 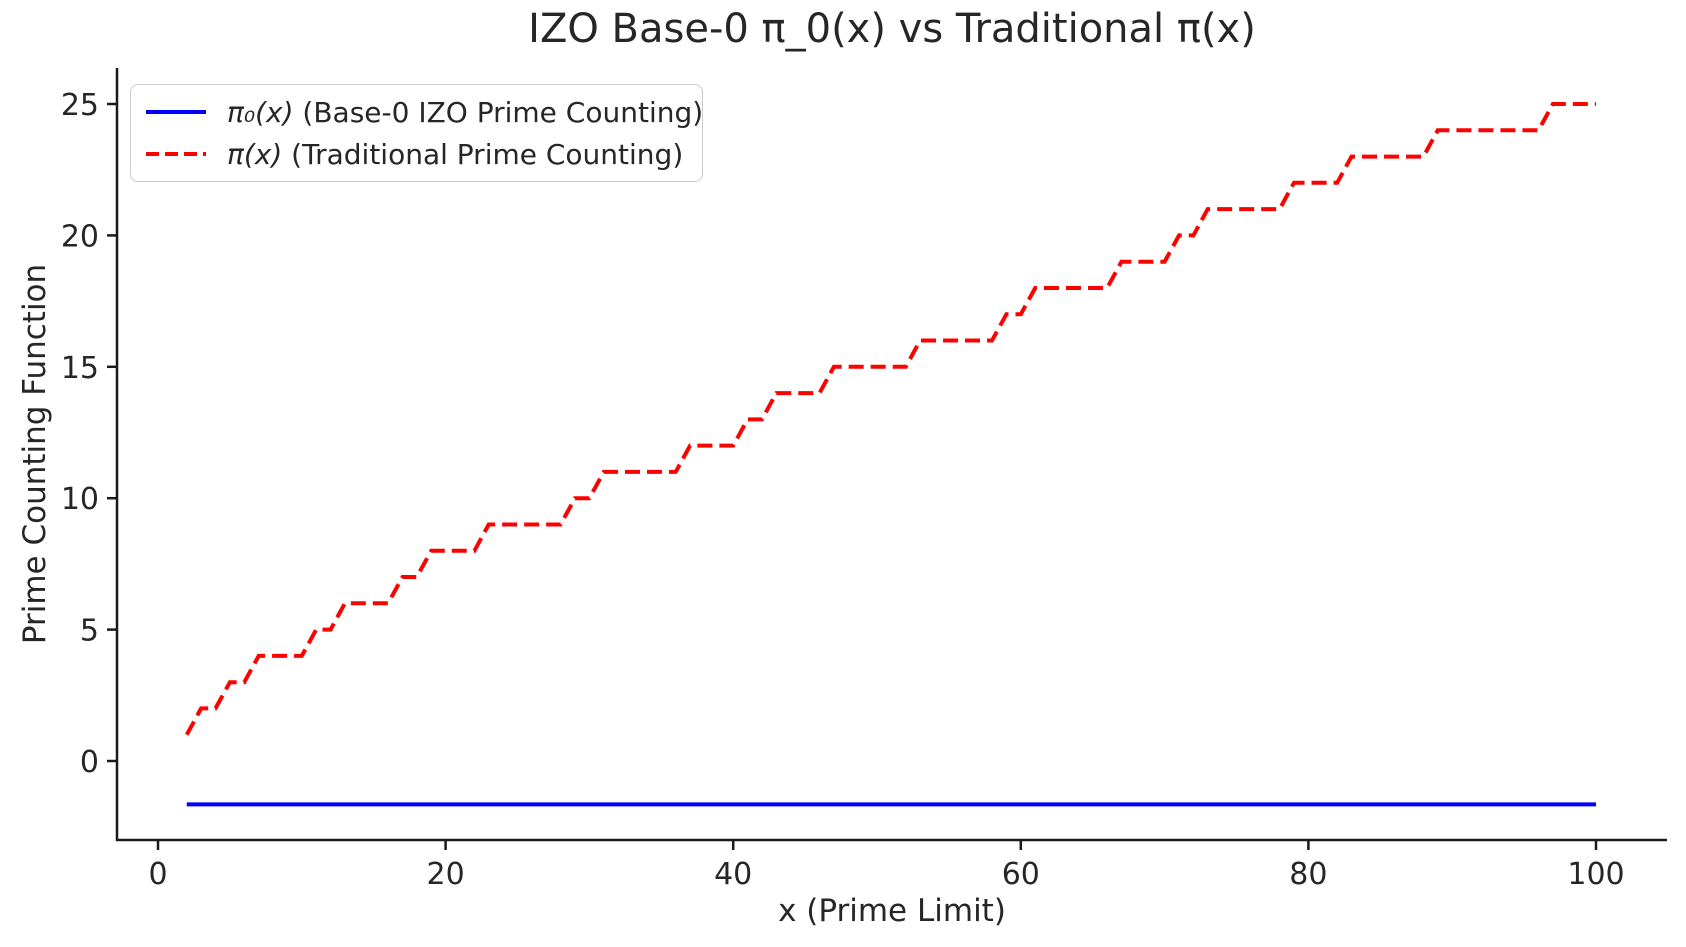 What do you see at coordinates (157, 874) in the screenshot?
I see `x-tick-label: 0` at bounding box center [157, 874].